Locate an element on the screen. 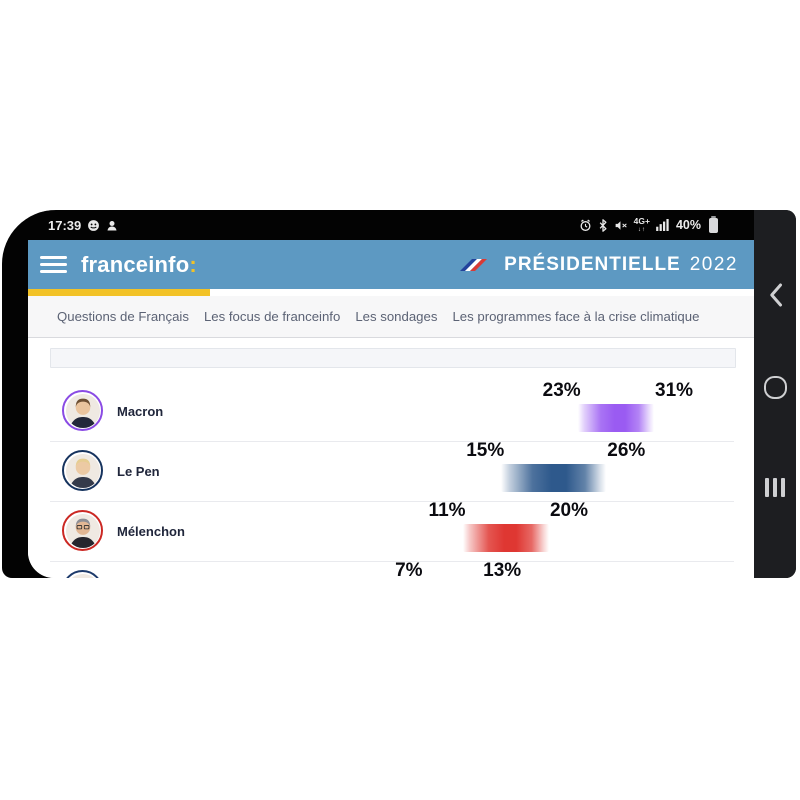 Image resolution: width=800 pixels, height=800 pixels. poll-low-label: 23% is located at coordinates (561, 390).